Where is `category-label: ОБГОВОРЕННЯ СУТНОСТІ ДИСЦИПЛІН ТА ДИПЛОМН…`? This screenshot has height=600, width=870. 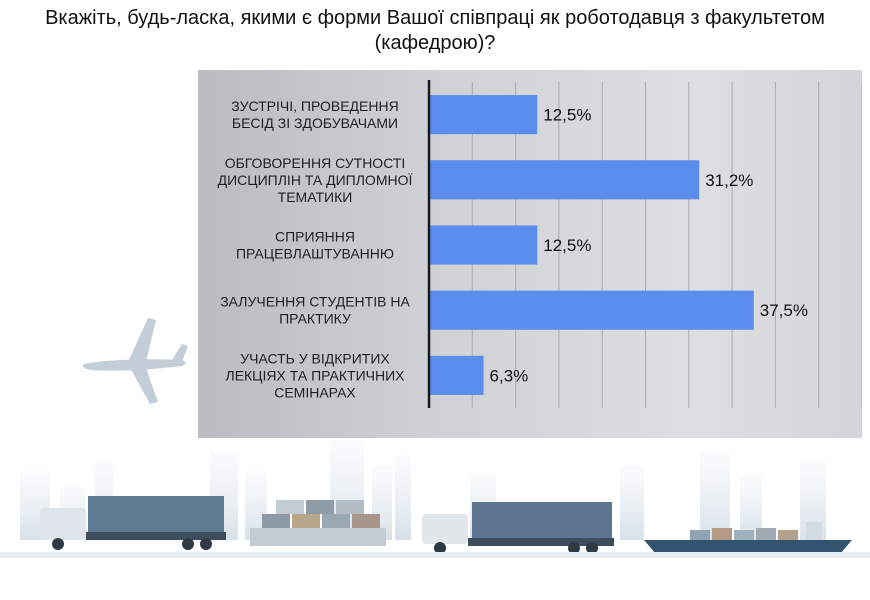
category-label: ОБГОВОРЕННЯ СУТНОСТІ ДИСЦИПЛІН ТА ДИПЛОМН… is located at coordinates (315, 180).